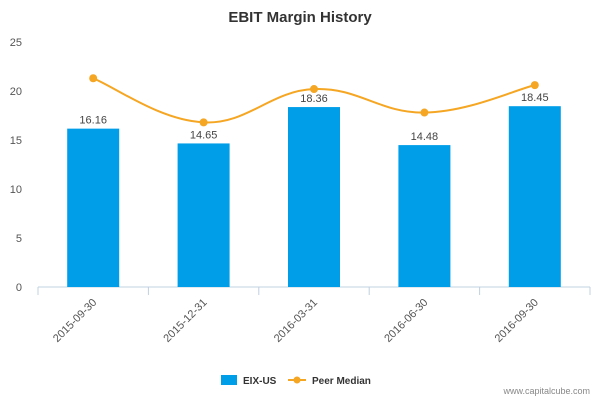  Describe the element at coordinates (16, 92) in the screenshot. I see `y-tick-label: 20` at that location.